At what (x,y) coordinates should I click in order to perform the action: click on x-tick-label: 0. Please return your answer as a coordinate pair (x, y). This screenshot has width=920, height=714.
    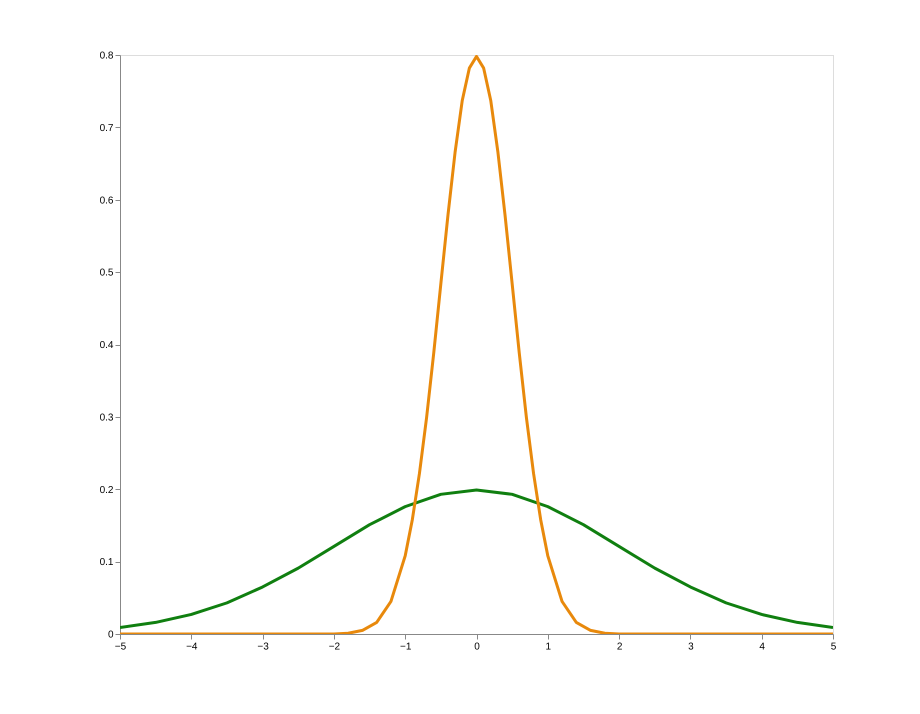
    Looking at the image, I should click on (477, 647).